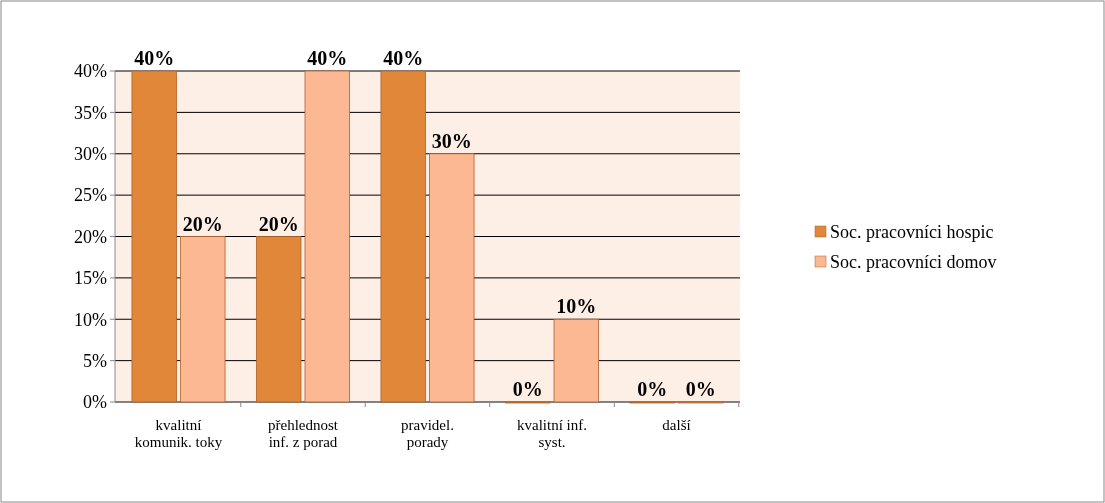 The height and width of the screenshot is (503, 1105). What do you see at coordinates (178, 433) in the screenshot?
I see `x-tick-label: kvalitní komunik. toky` at bounding box center [178, 433].